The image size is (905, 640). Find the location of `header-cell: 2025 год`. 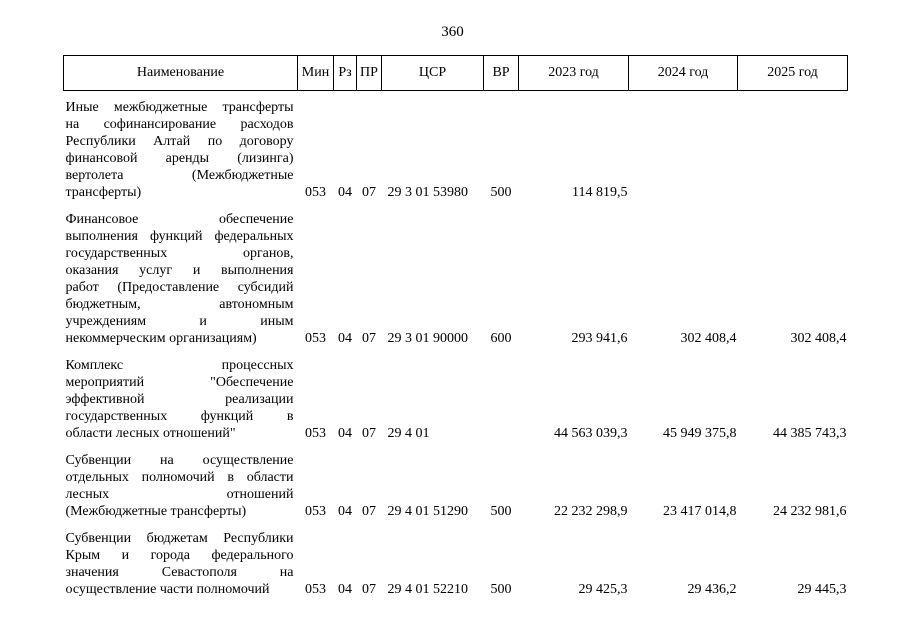

header-cell: 2025 год is located at coordinates (792, 73).